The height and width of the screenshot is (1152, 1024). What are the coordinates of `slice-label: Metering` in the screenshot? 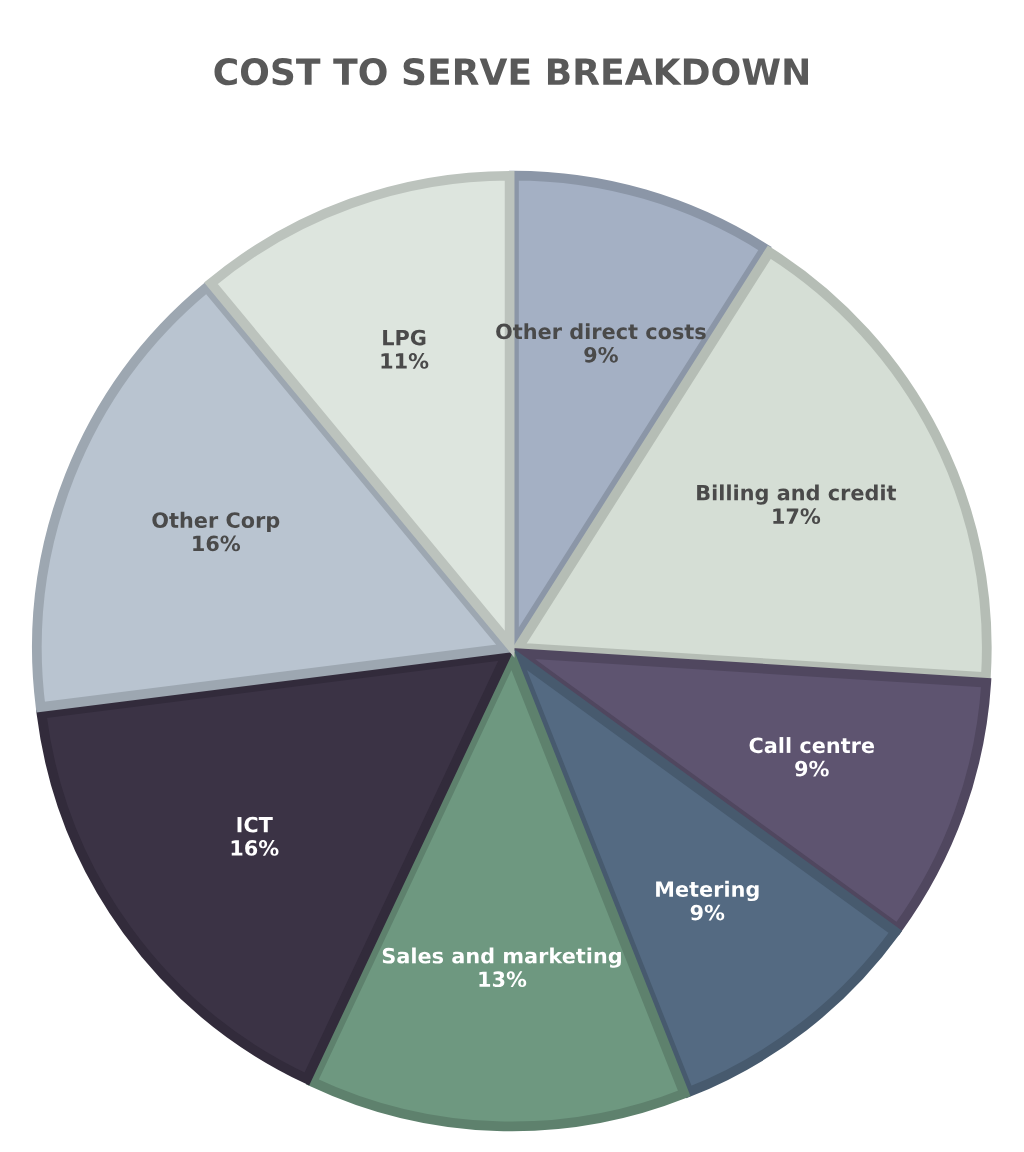 It's located at (707, 891).